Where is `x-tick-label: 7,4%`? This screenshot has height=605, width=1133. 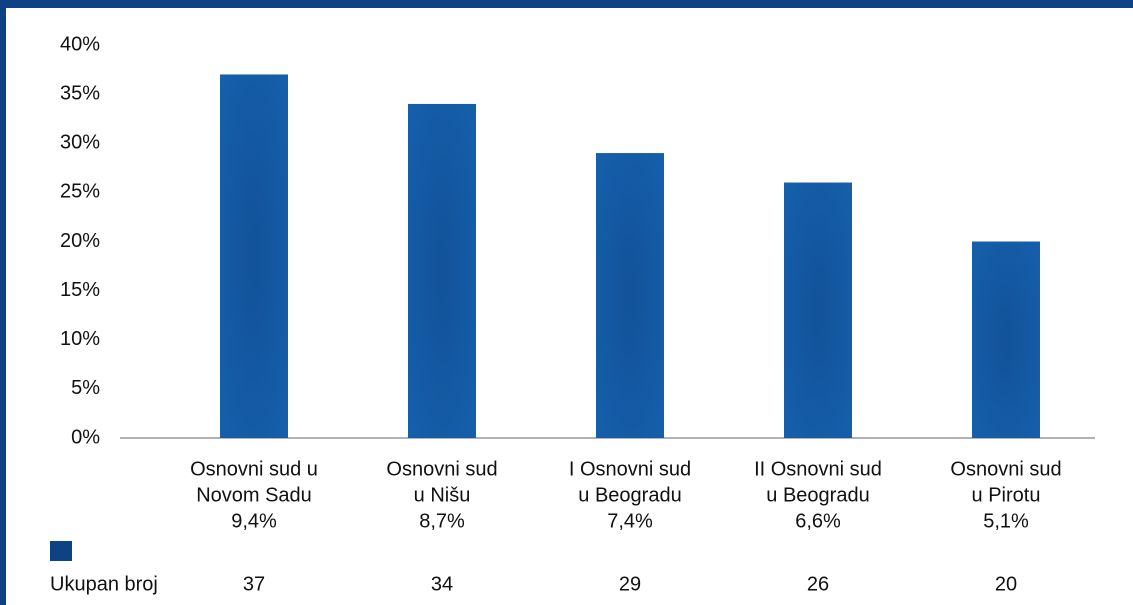 x-tick-label: 7,4% is located at coordinates (630, 521).